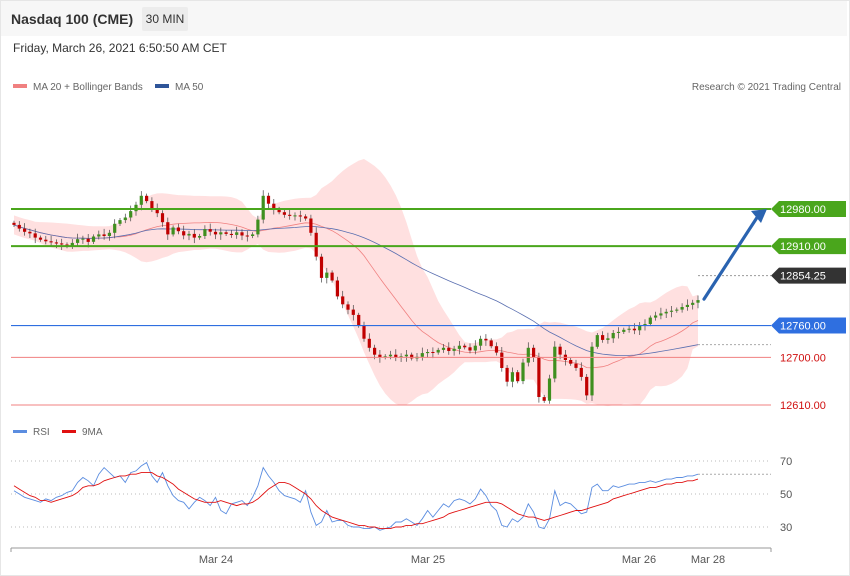 This screenshot has width=850, height=576. I want to click on interval-badge: 30 MIN, so click(165, 19).